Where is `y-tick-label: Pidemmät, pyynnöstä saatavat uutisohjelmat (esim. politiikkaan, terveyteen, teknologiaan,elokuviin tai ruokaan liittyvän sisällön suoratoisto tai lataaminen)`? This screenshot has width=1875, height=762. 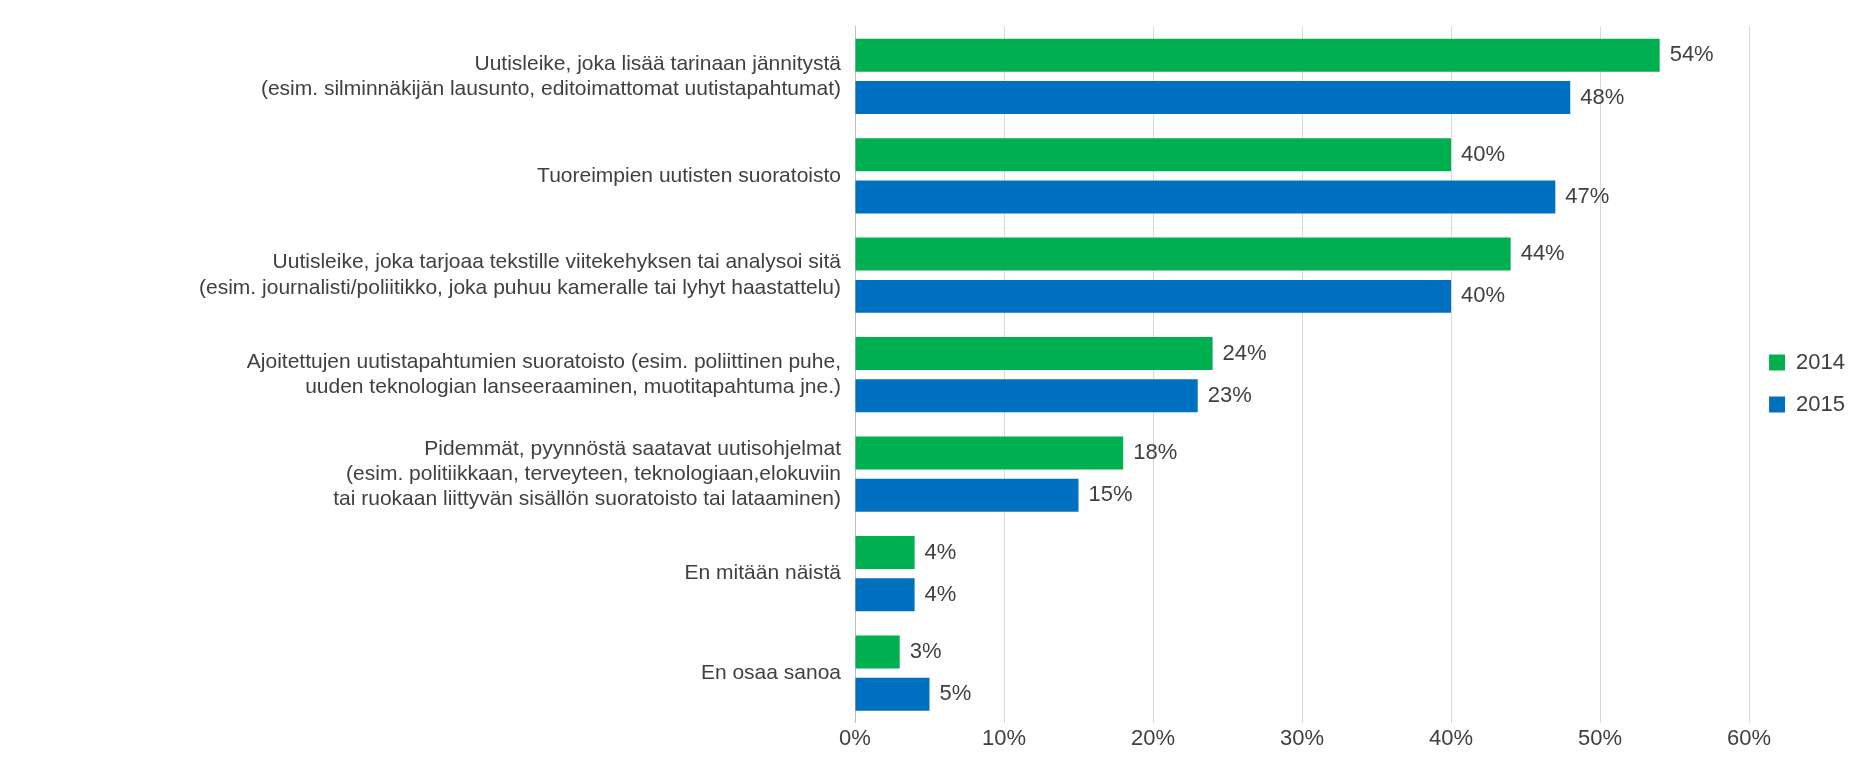 y-tick-label: Pidemmät, pyynnöstä saatavat uutisohjelmat (esim. politiikkaan, terveyteen, teknologiaan,elokuviin tai ruokaan liittyvän sisällön suoratoisto tai lataaminen) is located at coordinates (587, 472).